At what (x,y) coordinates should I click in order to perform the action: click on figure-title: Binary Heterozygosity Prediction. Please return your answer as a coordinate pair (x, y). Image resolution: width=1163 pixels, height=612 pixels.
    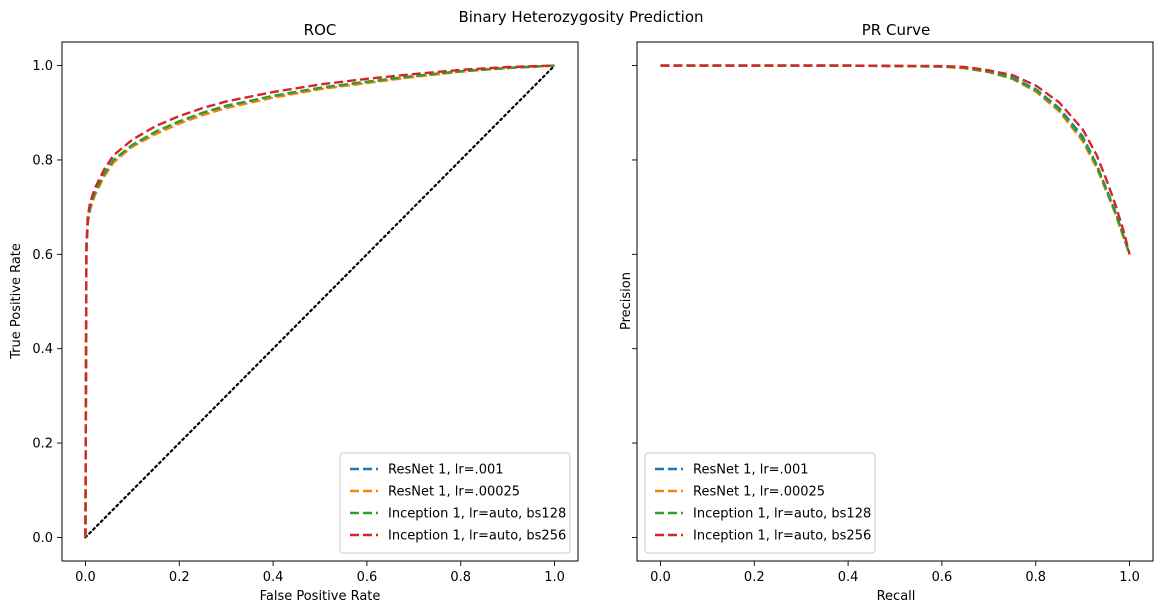
    Looking at the image, I should click on (580, 17).